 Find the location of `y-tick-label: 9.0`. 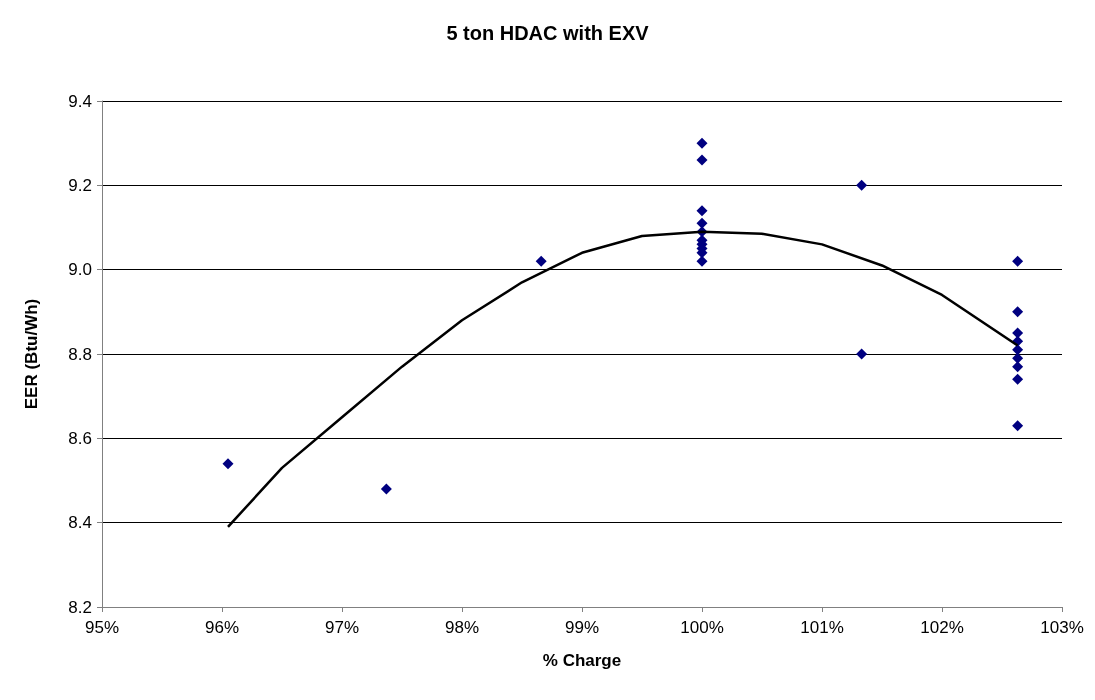

y-tick-label: 9.0 is located at coordinates (80, 270).